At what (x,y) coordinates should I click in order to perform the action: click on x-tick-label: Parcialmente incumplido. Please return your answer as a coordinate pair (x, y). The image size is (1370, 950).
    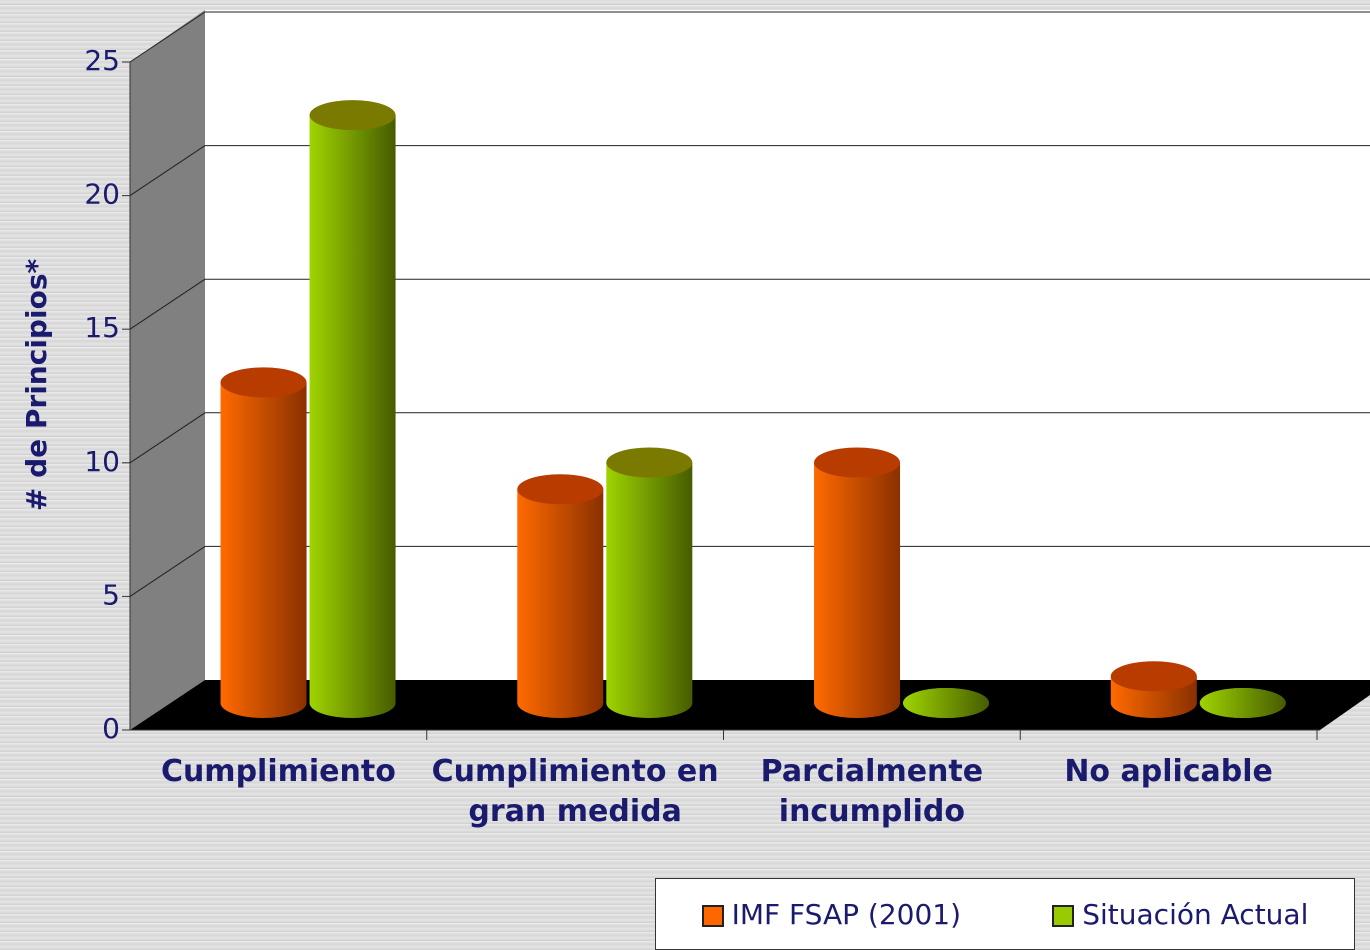
    Looking at the image, I should click on (872, 791).